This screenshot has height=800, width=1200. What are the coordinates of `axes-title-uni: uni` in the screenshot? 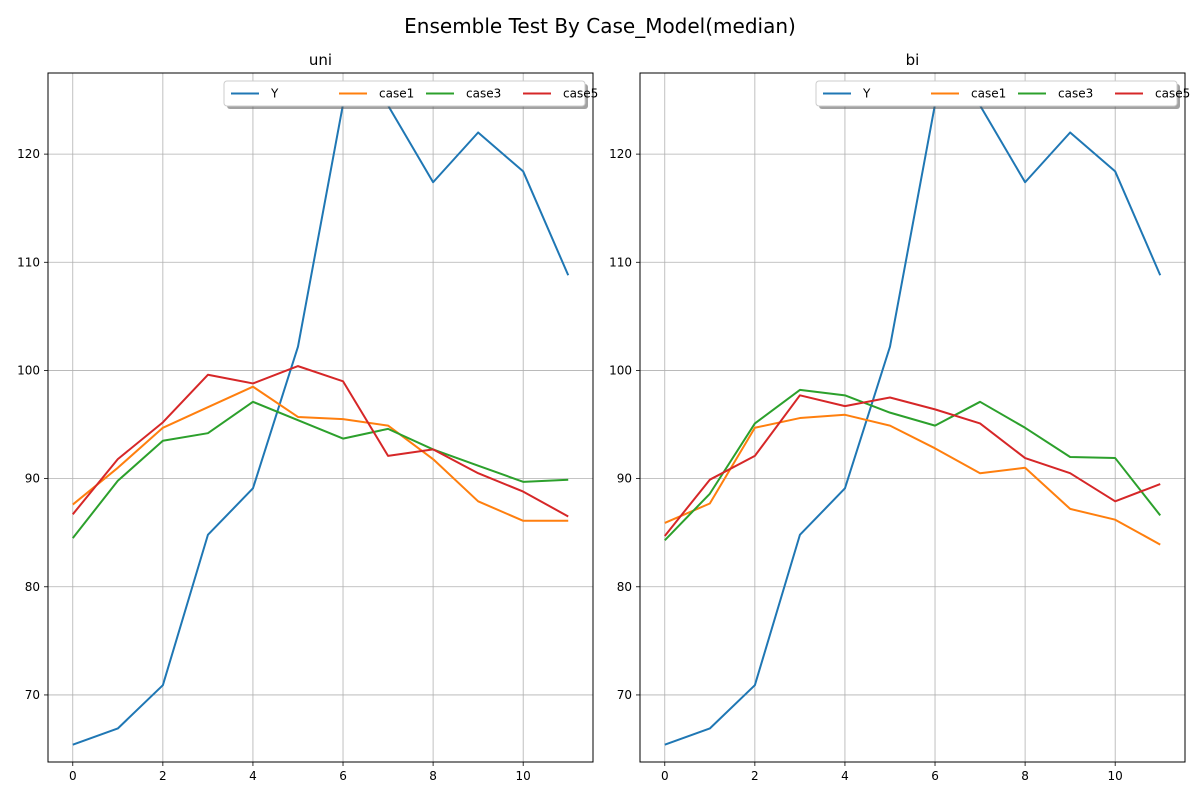 It's located at (320, 60).